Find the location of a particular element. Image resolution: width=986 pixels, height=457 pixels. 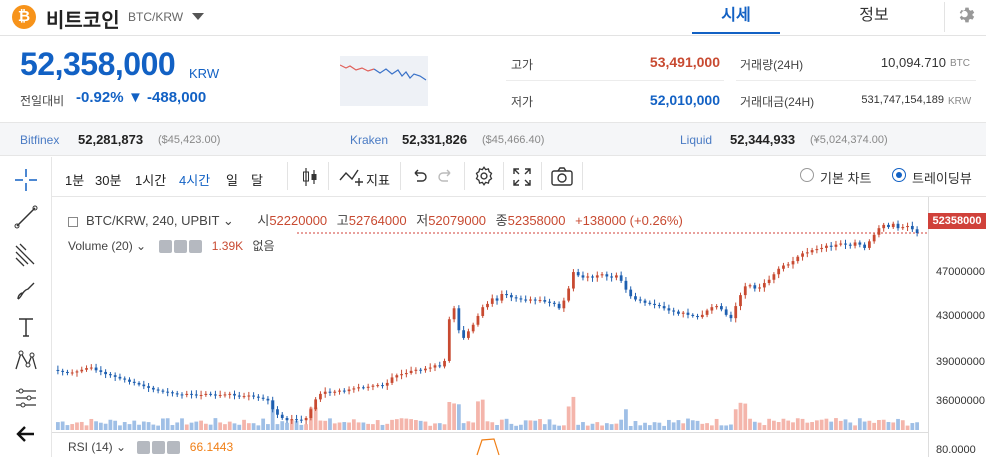

interval-30m: 30분 is located at coordinates (108, 180).